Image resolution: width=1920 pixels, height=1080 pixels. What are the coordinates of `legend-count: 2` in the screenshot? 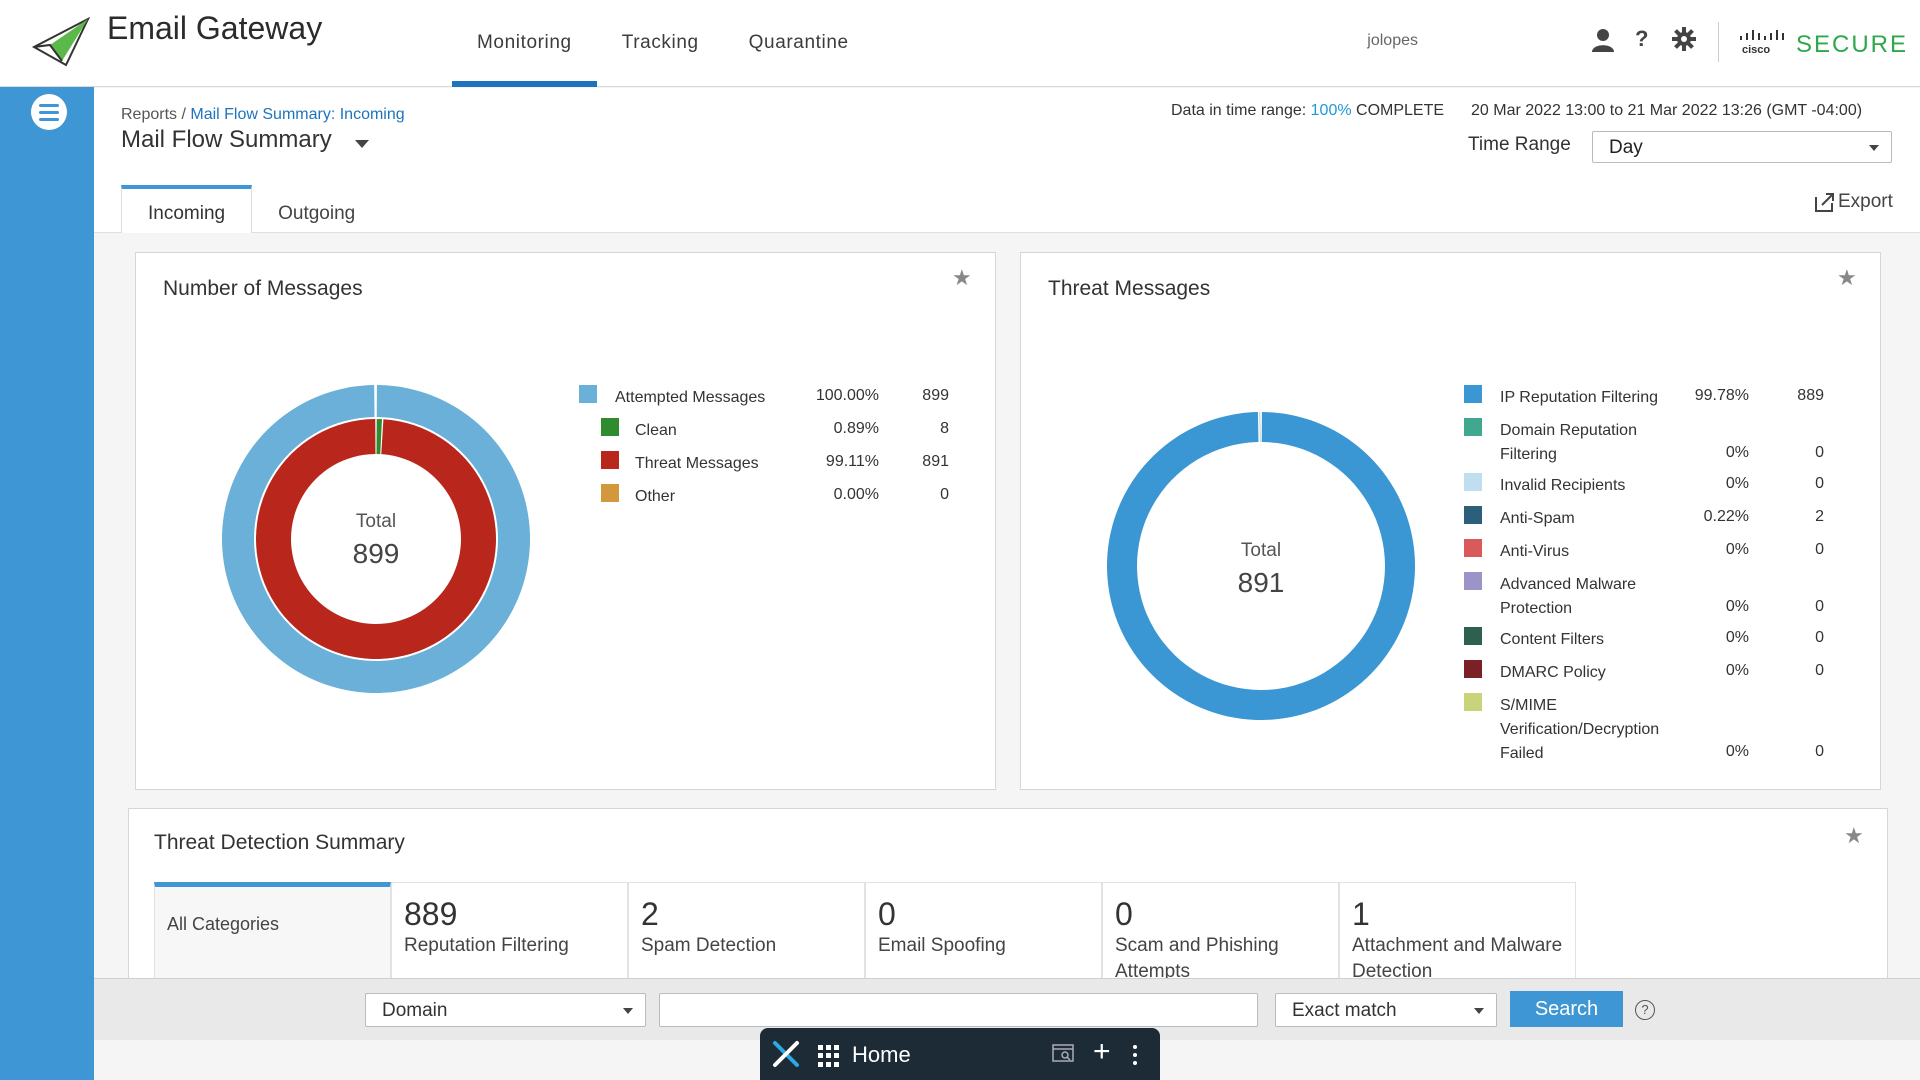 It's located at (1819, 516).